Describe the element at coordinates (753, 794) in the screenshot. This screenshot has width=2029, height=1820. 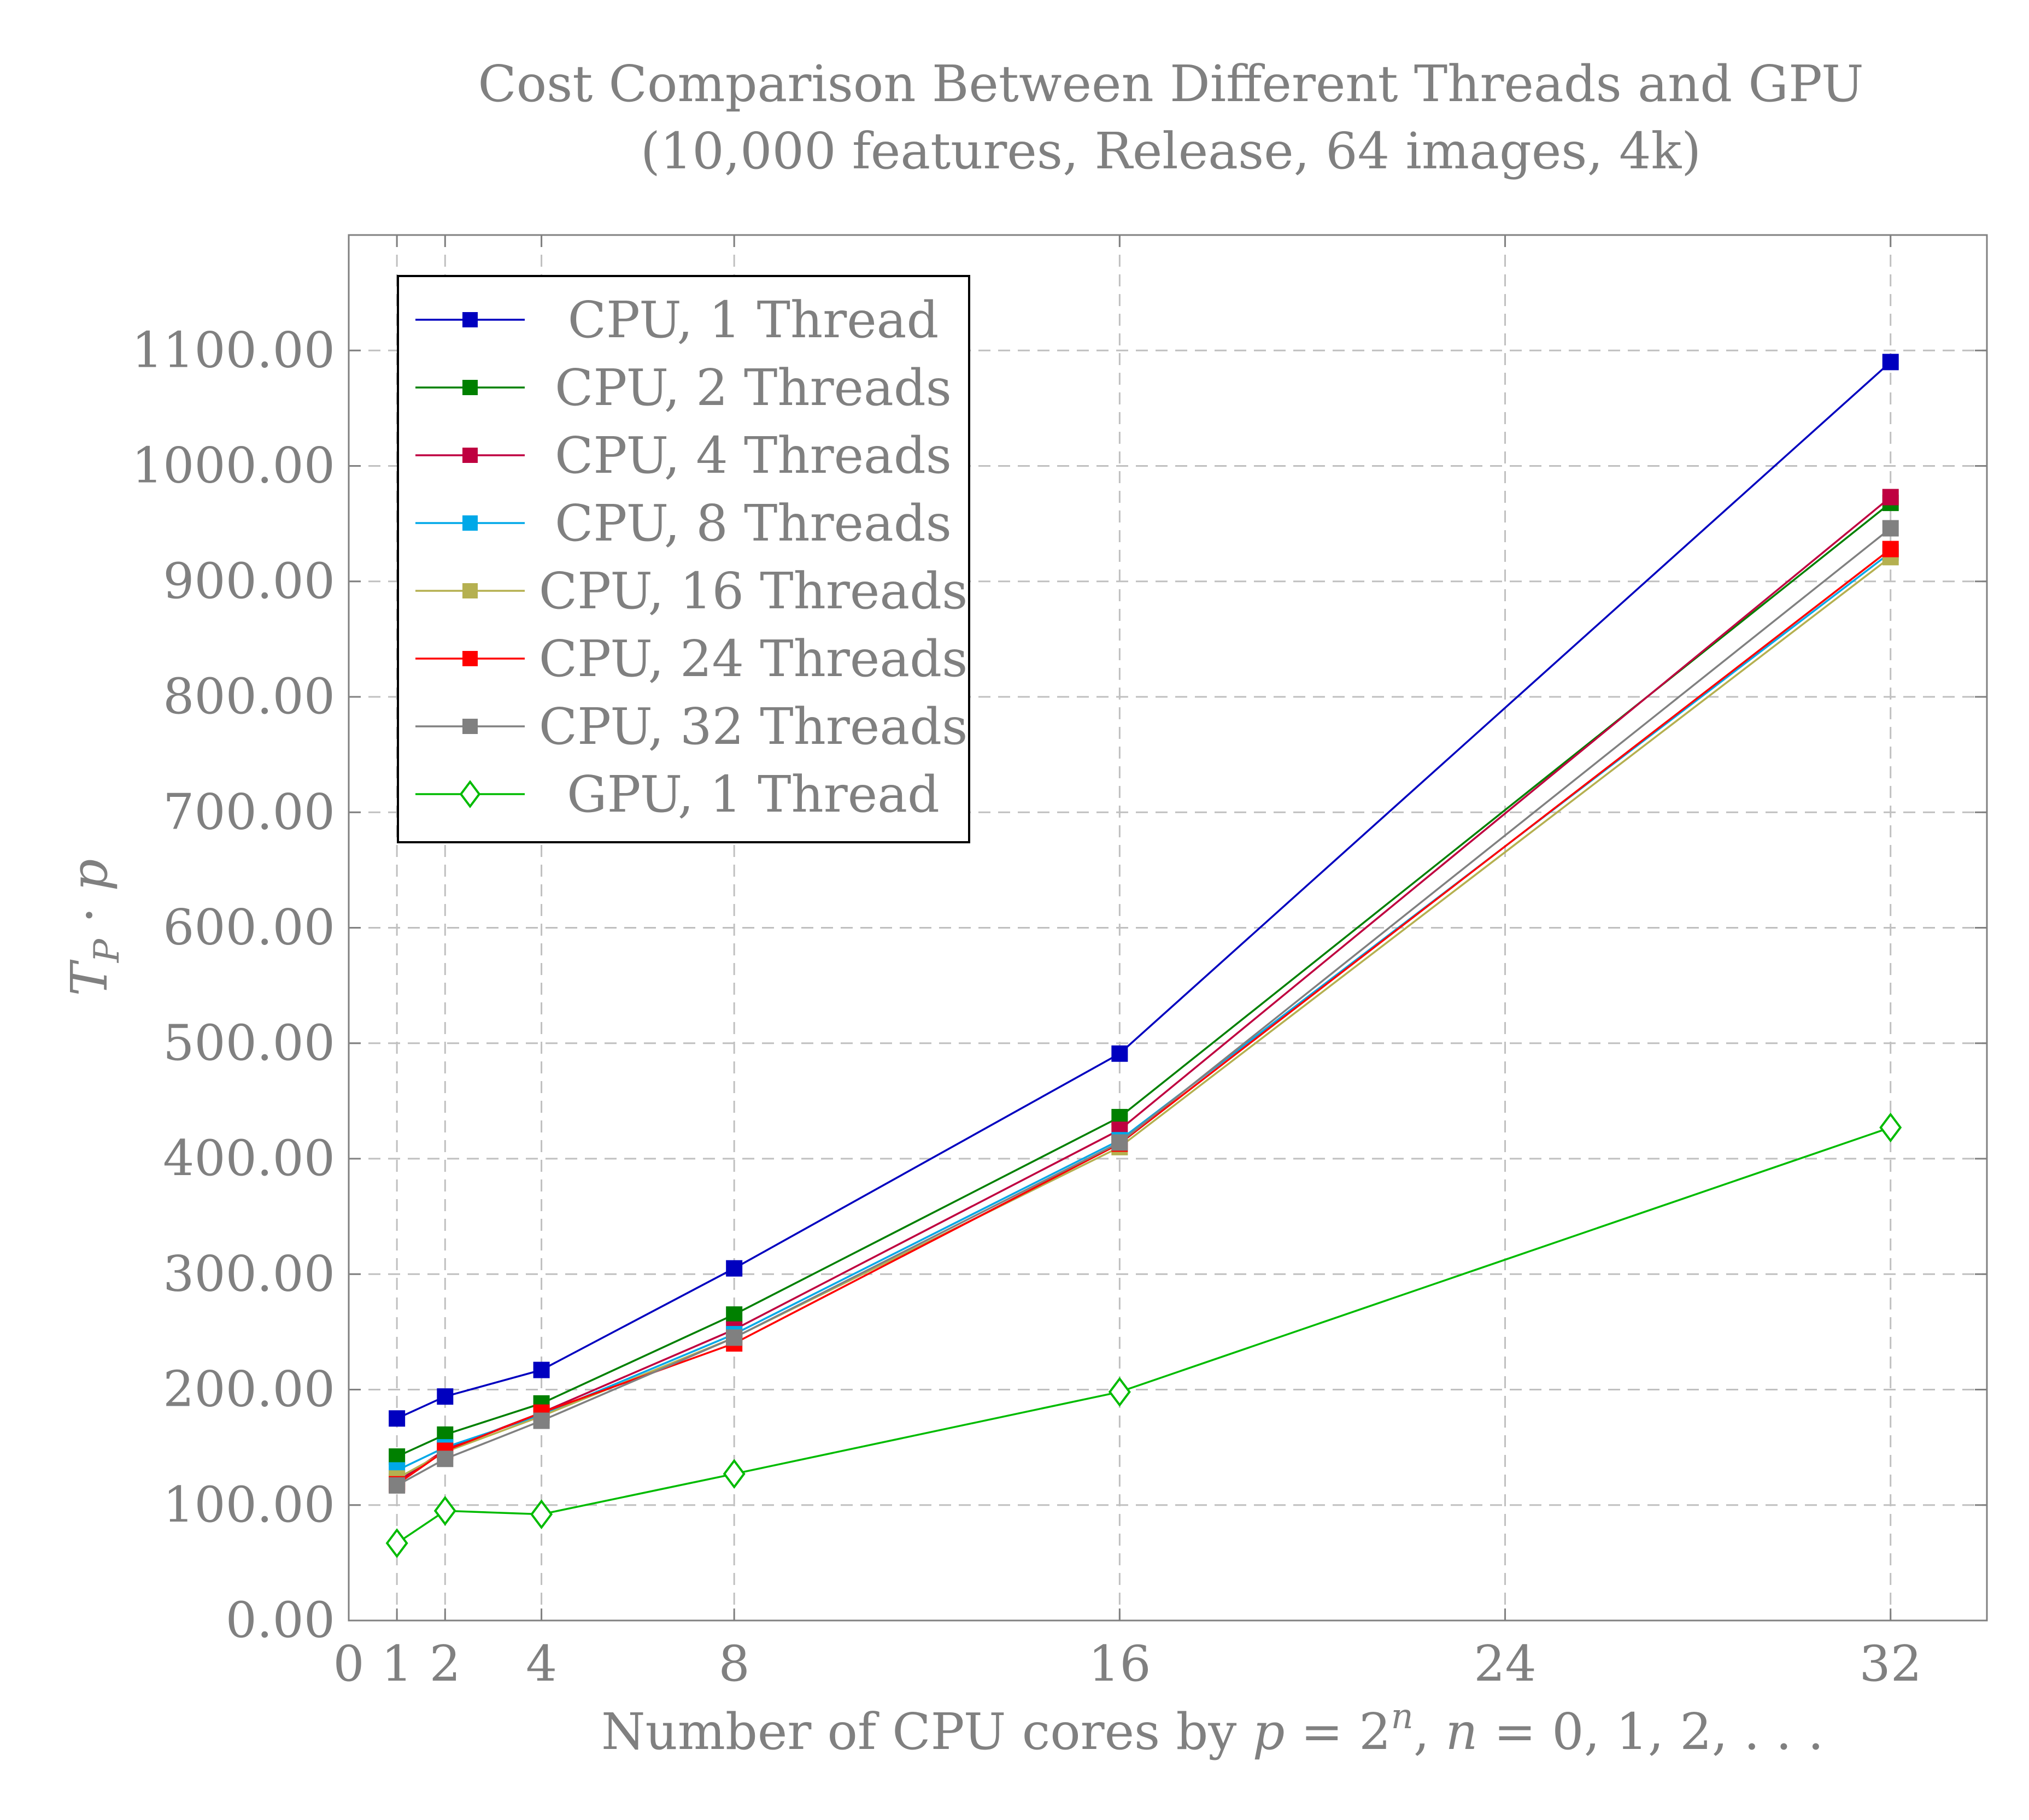
I see `legend-label: GPU, 1 Thread` at that location.